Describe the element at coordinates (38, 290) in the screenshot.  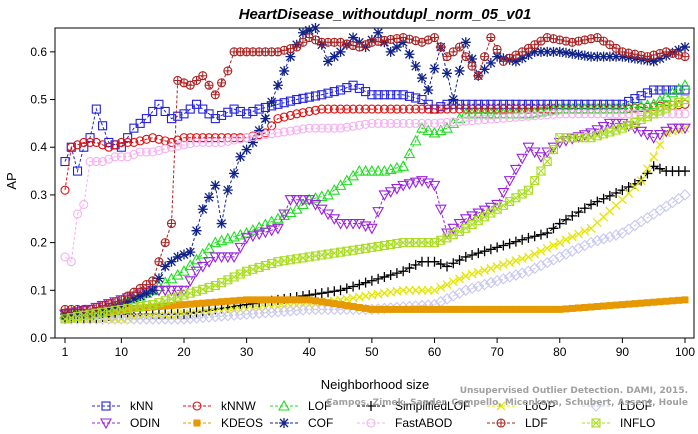
I see `y-tick-label-1: 0.1` at that location.